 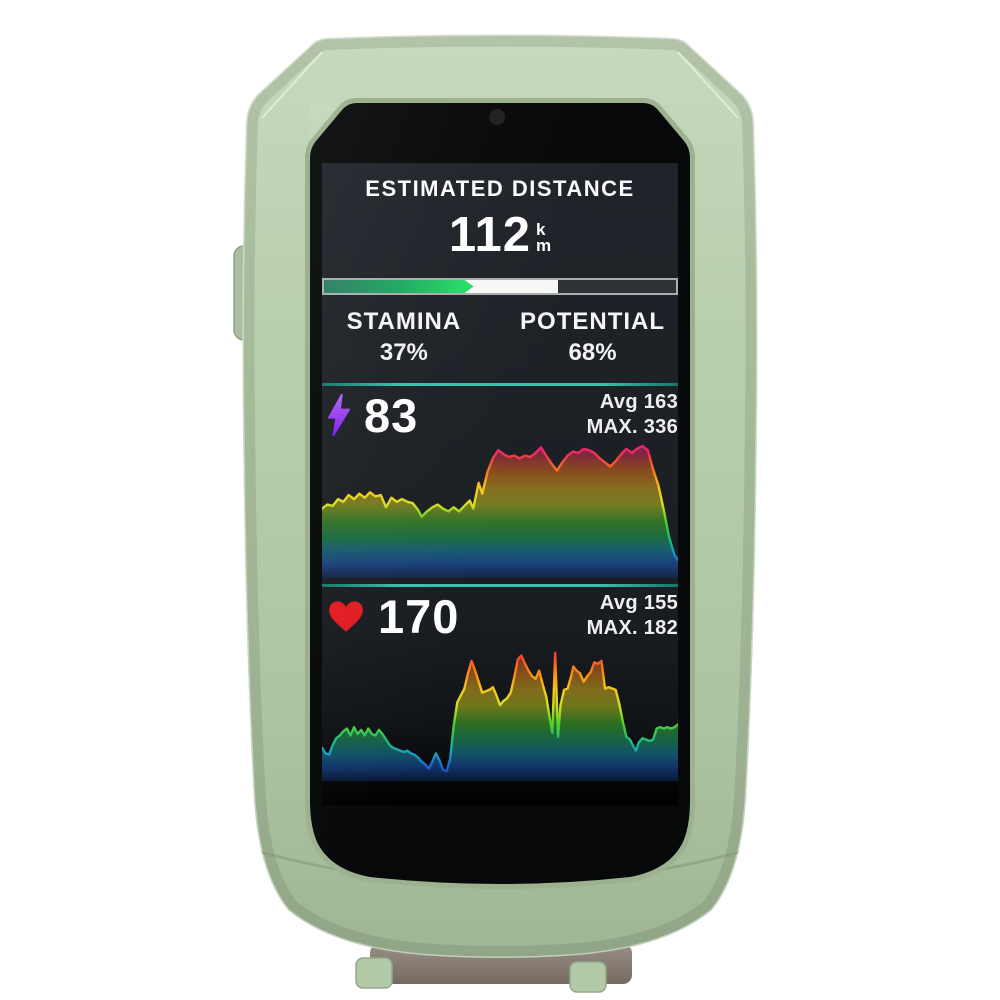 What do you see at coordinates (403, 352) in the screenshot?
I see `stamina-value: 37%` at bounding box center [403, 352].